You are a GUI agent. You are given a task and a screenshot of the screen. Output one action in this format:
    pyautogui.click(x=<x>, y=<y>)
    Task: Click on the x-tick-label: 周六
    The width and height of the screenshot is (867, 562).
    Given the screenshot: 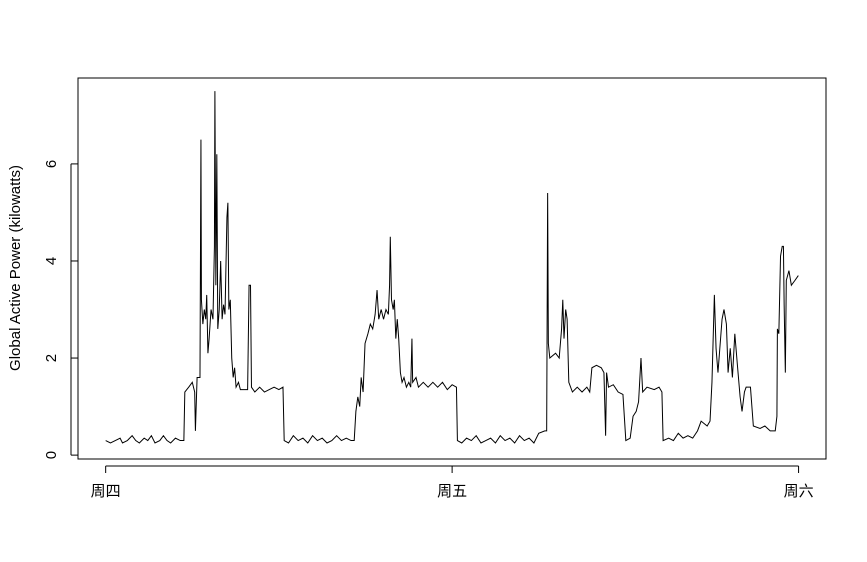 What is the action you would take?
    pyautogui.click(x=799, y=491)
    